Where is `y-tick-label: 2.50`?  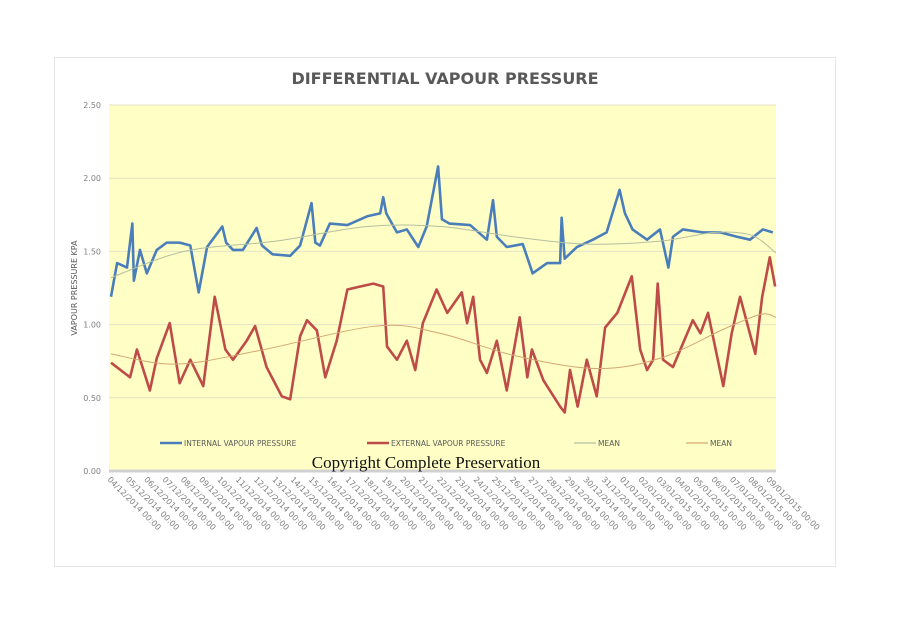 y-tick-label: 2.50 is located at coordinates (92, 105).